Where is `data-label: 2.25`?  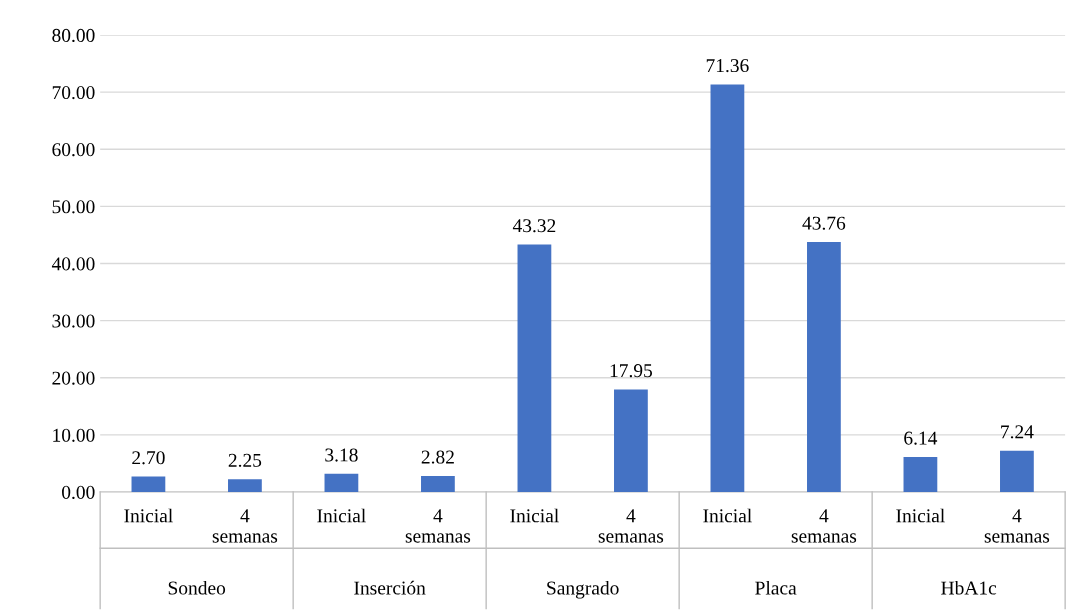
data-label: 2.25 is located at coordinates (245, 460).